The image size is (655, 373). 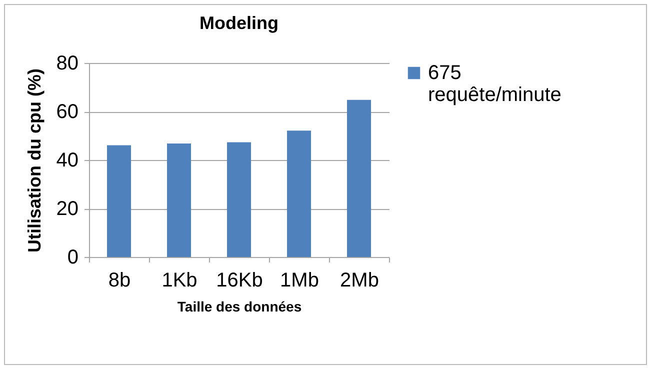 I want to click on x-tick-label: 1Kb, so click(x=180, y=281).